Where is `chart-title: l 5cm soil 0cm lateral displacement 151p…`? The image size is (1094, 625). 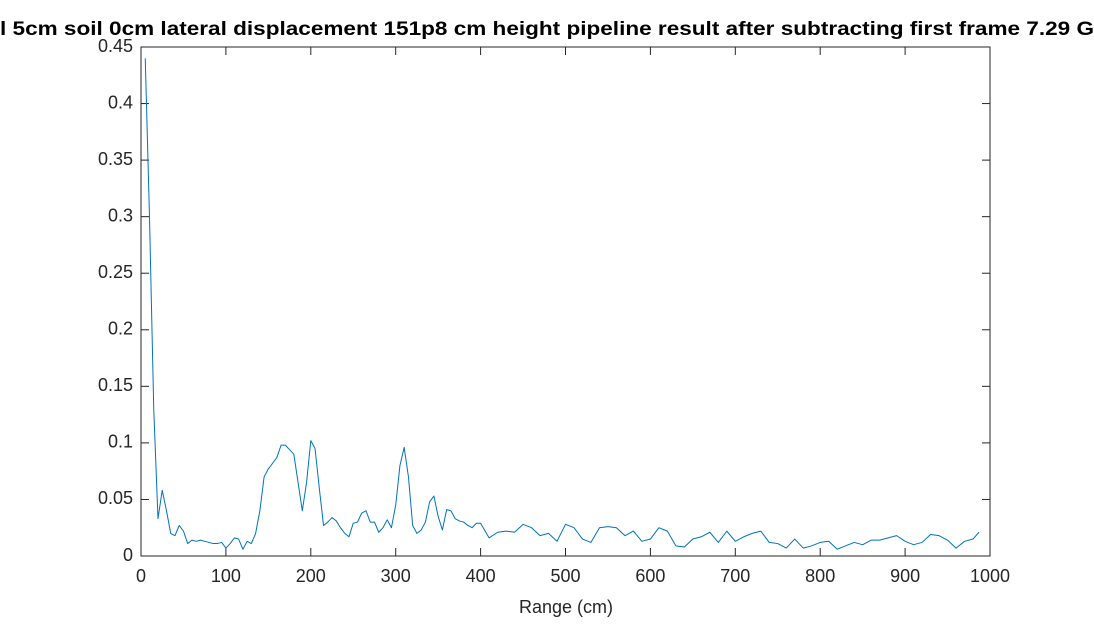 chart-title: l 5cm soil 0cm lateral displacement 151p… is located at coordinates (547, 29).